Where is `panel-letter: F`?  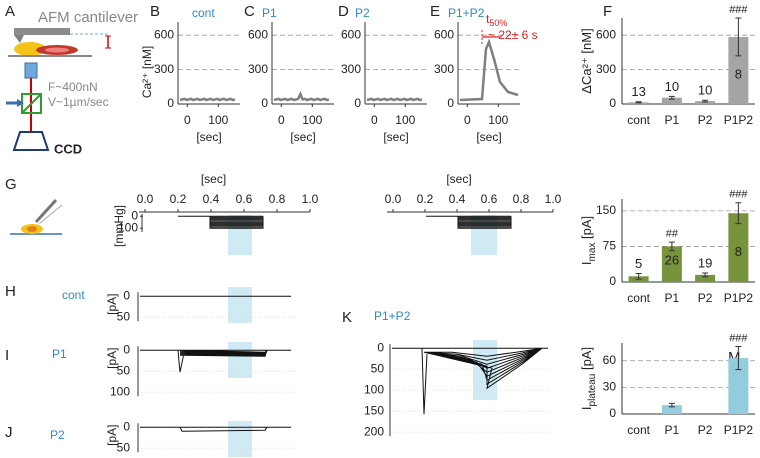 panel-letter: F is located at coordinates (607, 11).